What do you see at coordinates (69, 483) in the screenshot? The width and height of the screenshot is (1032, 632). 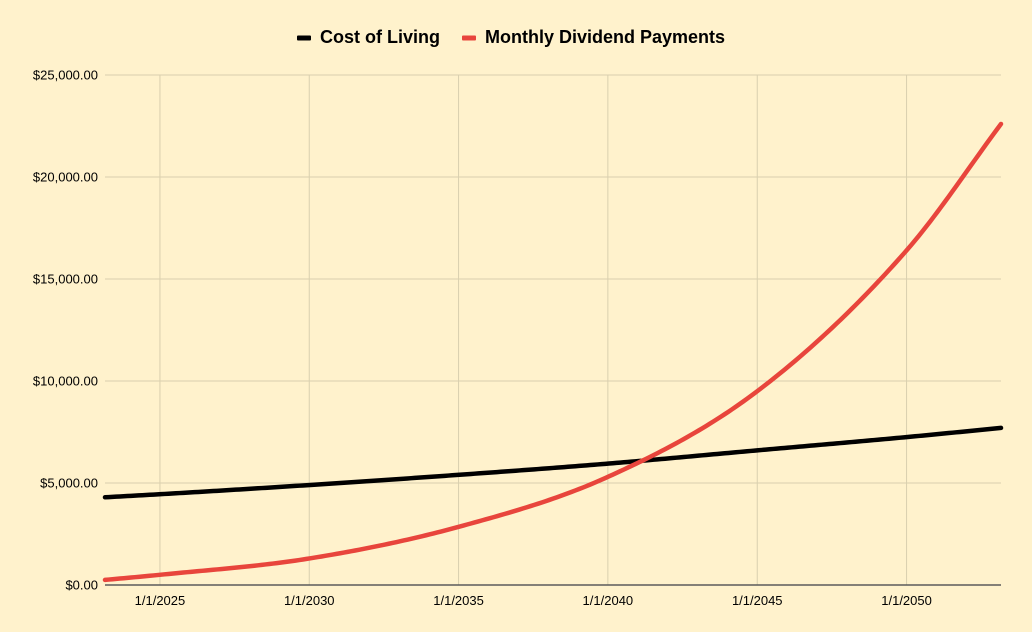 I see `y-tick-label: $5,000.00` at bounding box center [69, 483].